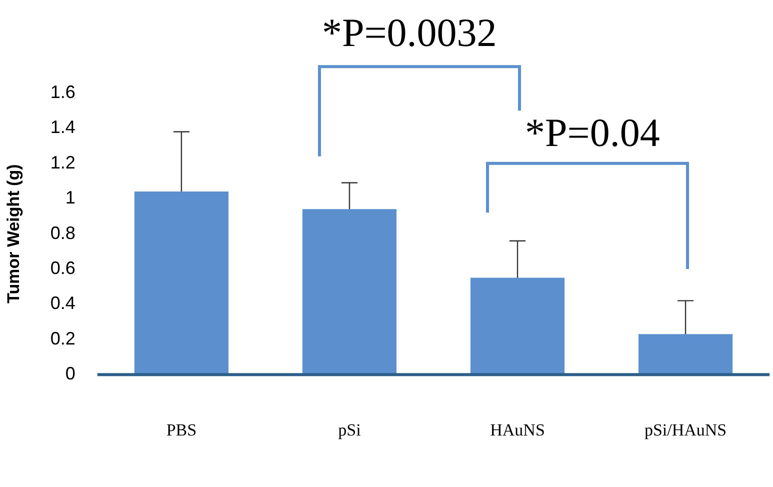 This screenshot has width=773, height=487. I want to click on y-tick-label: 1.6, so click(63, 92).